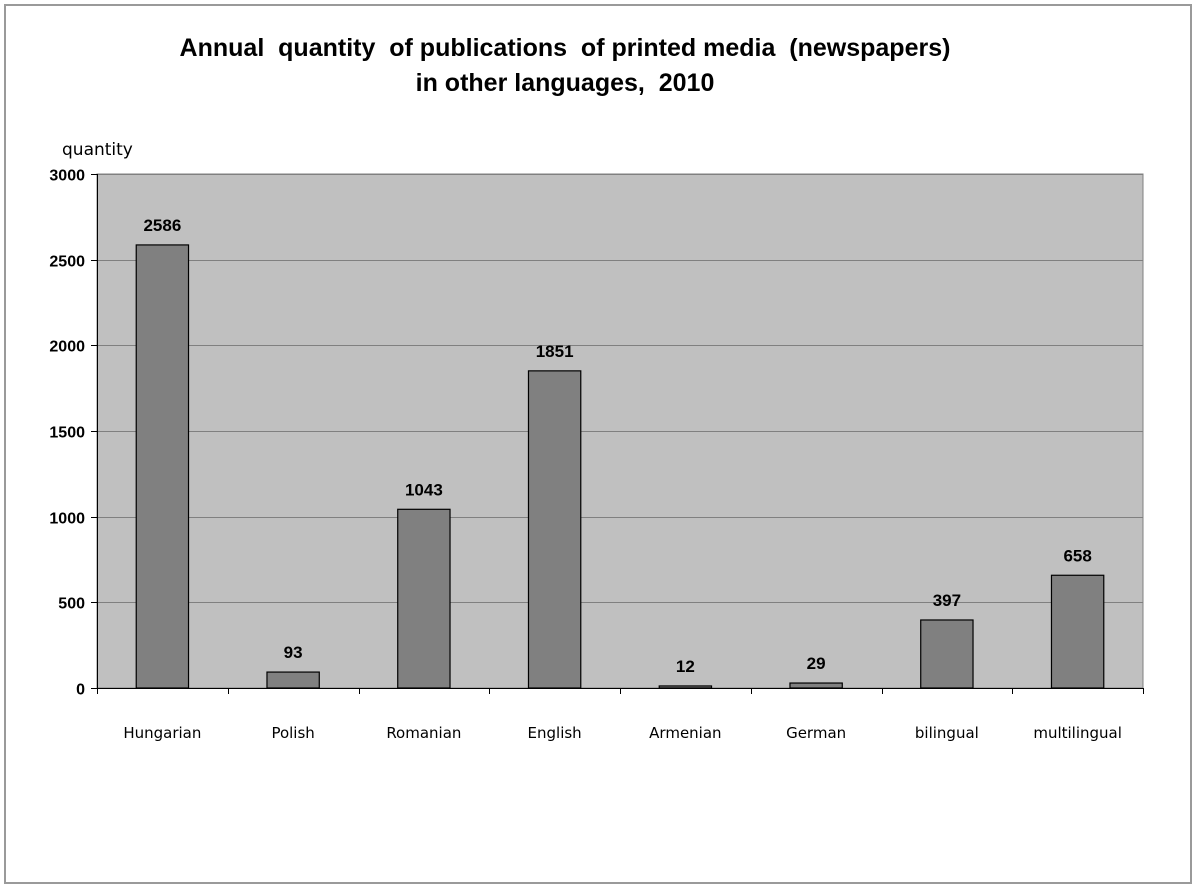 The image size is (1198, 884). I want to click on data-label: 93, so click(293, 652).